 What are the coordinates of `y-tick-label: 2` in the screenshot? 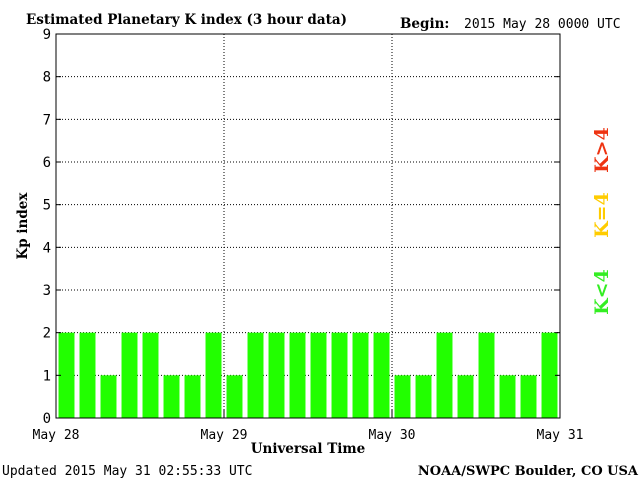 It's located at (47, 334).